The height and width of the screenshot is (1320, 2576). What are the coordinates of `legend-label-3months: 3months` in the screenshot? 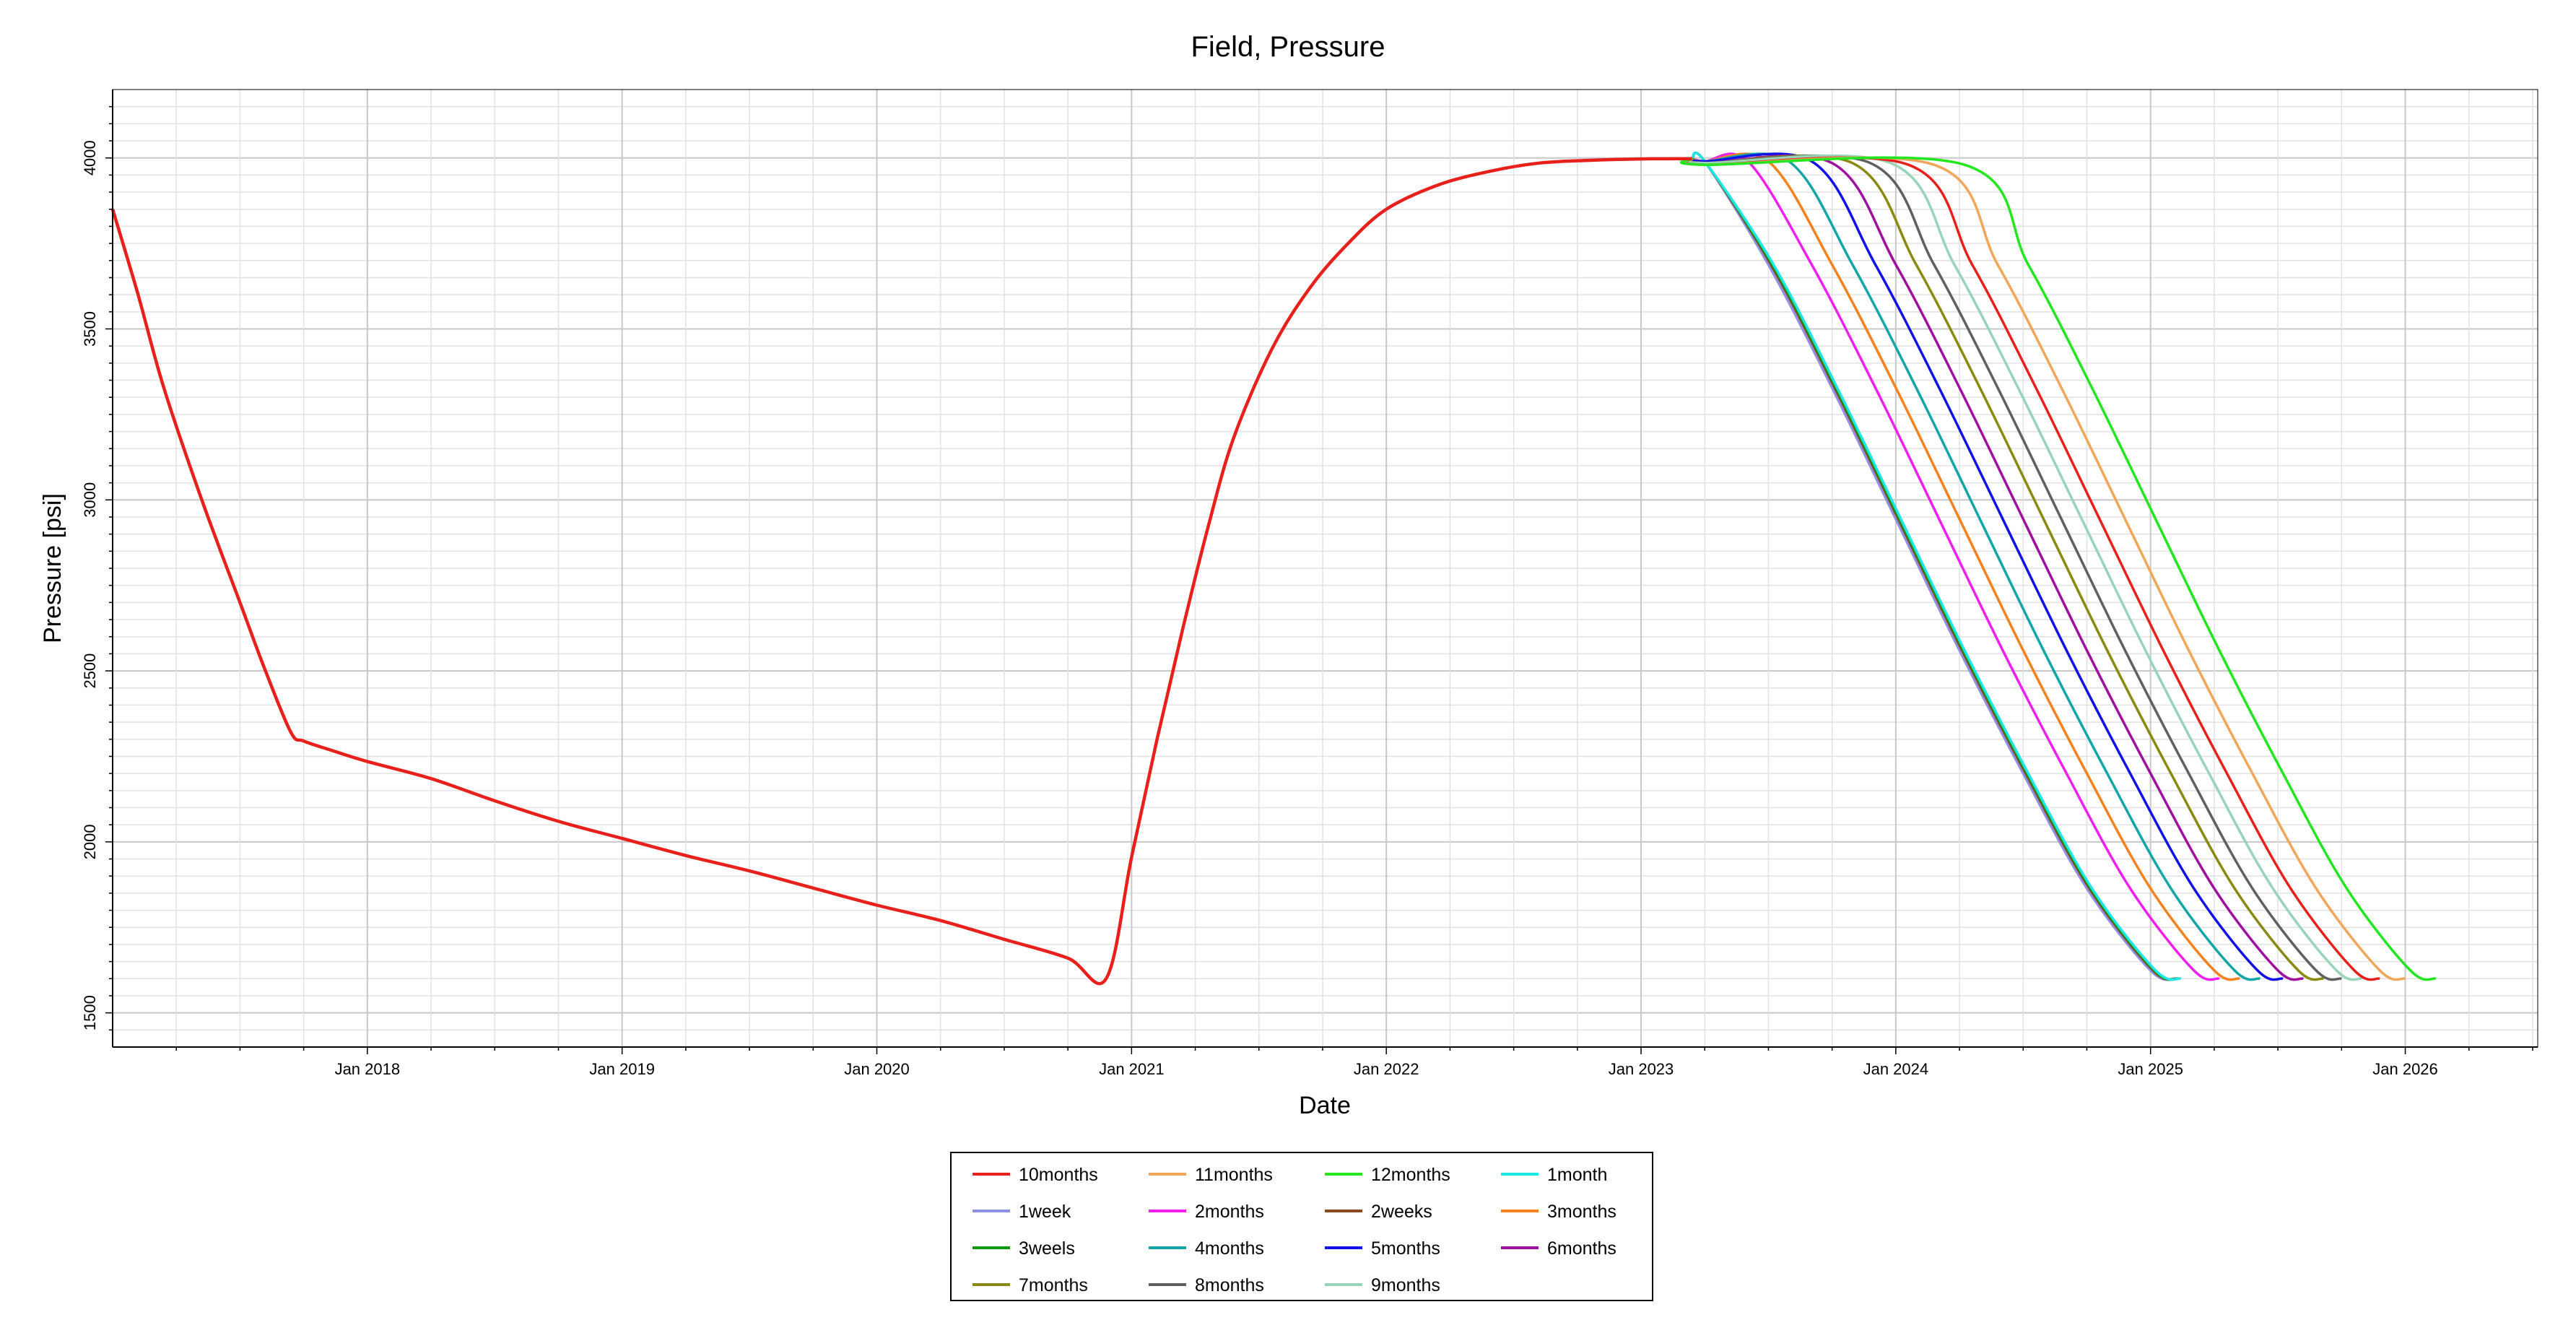 It's located at (1582, 1212).